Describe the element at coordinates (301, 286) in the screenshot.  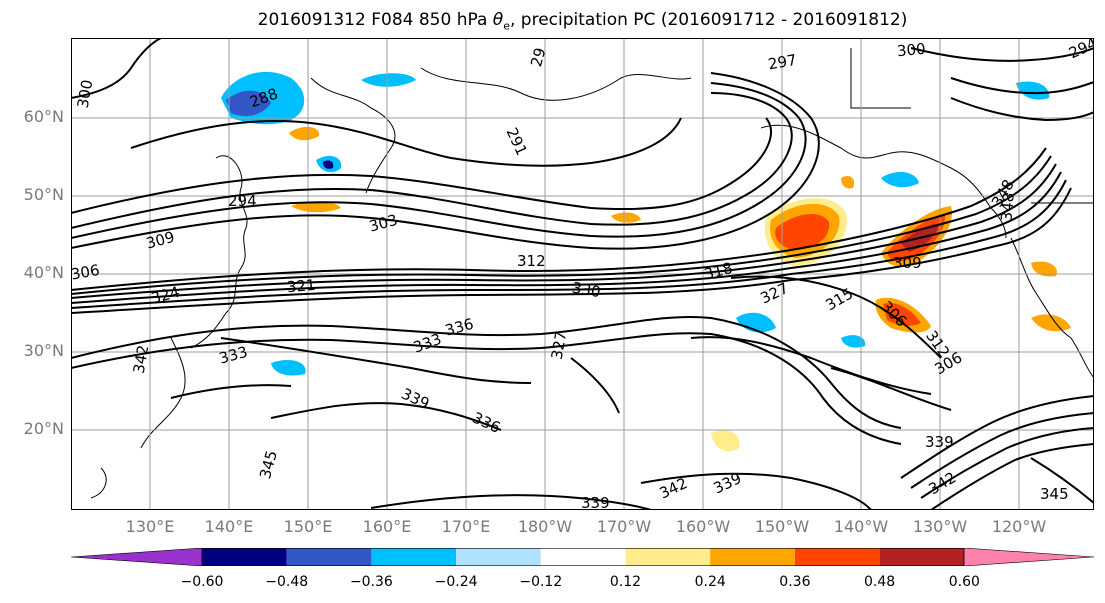
I see `contour-label: 321` at that location.